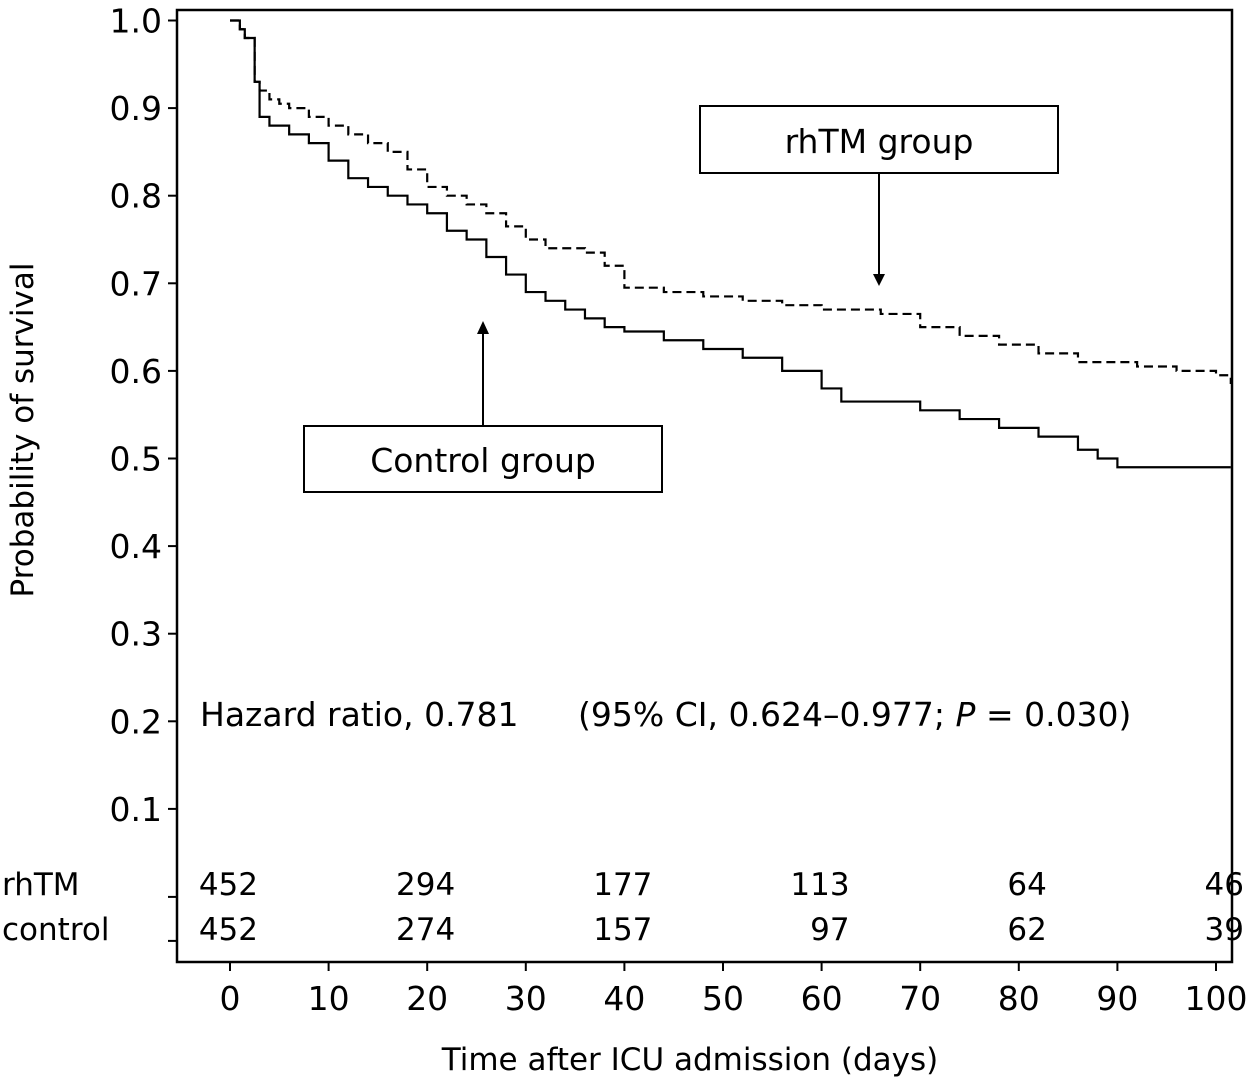  What do you see at coordinates (483, 460) in the screenshot?
I see `control-label: Control group` at bounding box center [483, 460].